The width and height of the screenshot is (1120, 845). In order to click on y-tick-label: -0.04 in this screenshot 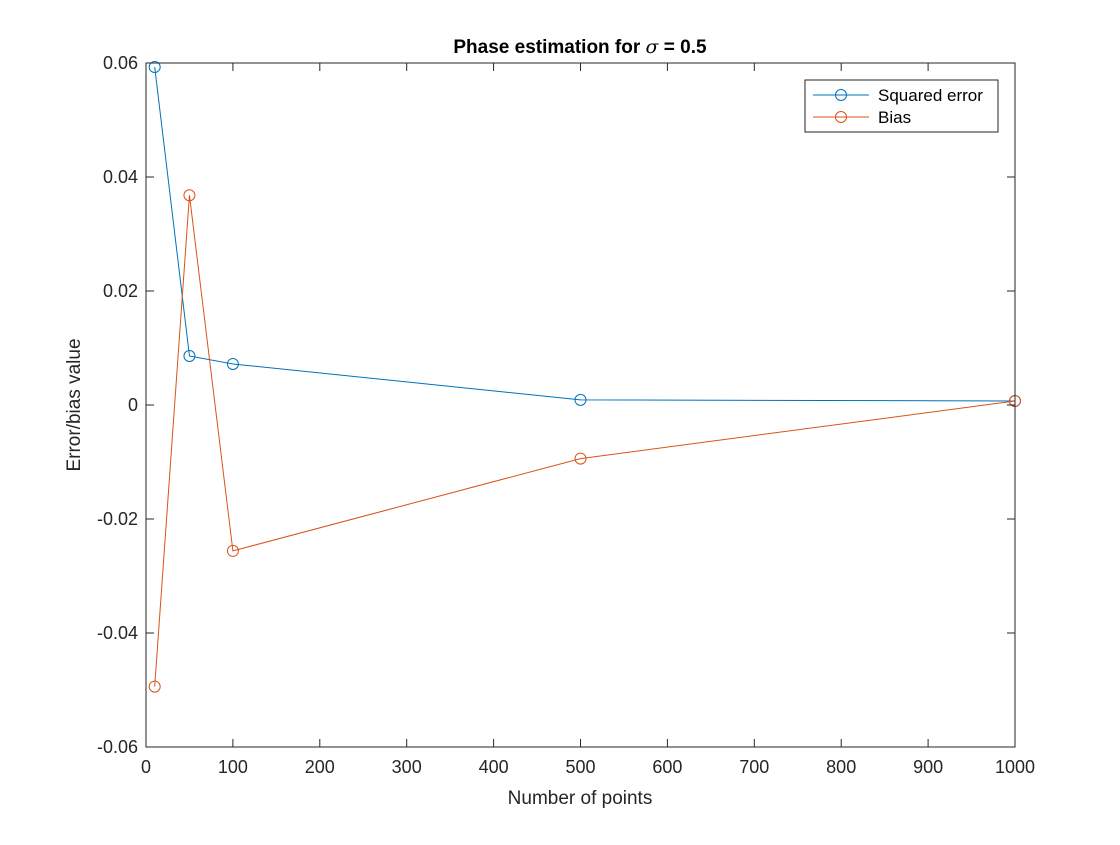, I will do `click(117, 633)`.